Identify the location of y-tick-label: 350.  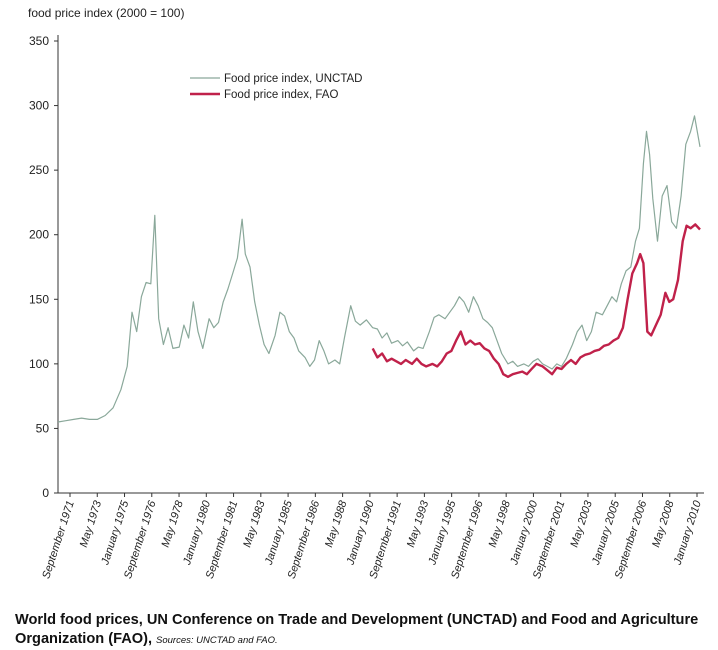
(39, 41).